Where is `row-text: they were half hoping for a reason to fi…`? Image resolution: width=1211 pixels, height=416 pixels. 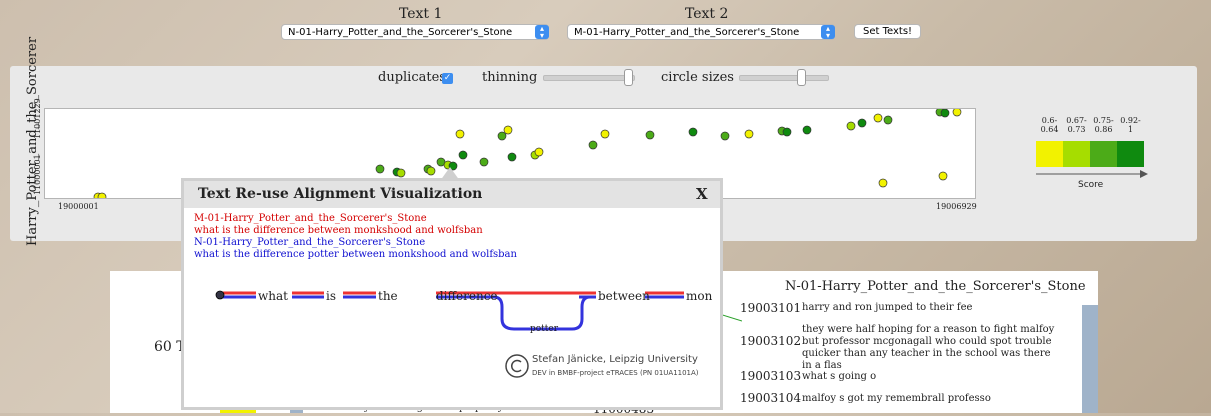 row-text: they were half hoping for a reason to fi… is located at coordinates (928, 347).